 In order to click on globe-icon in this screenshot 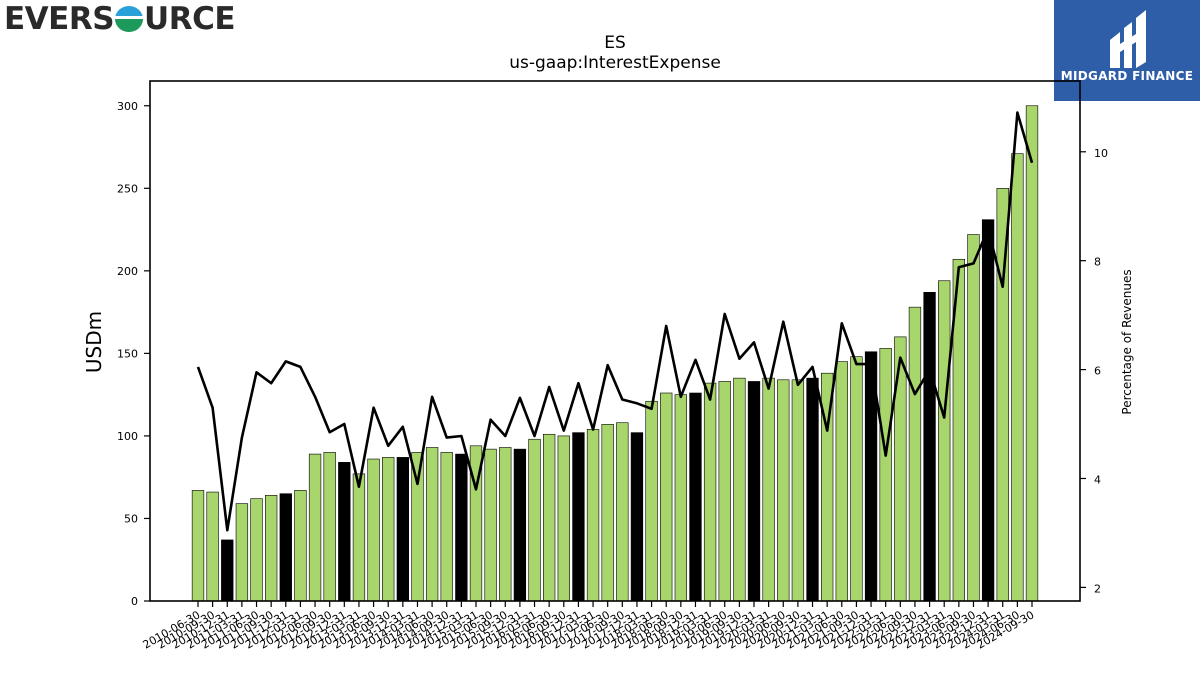, I will do `click(129, 19)`.